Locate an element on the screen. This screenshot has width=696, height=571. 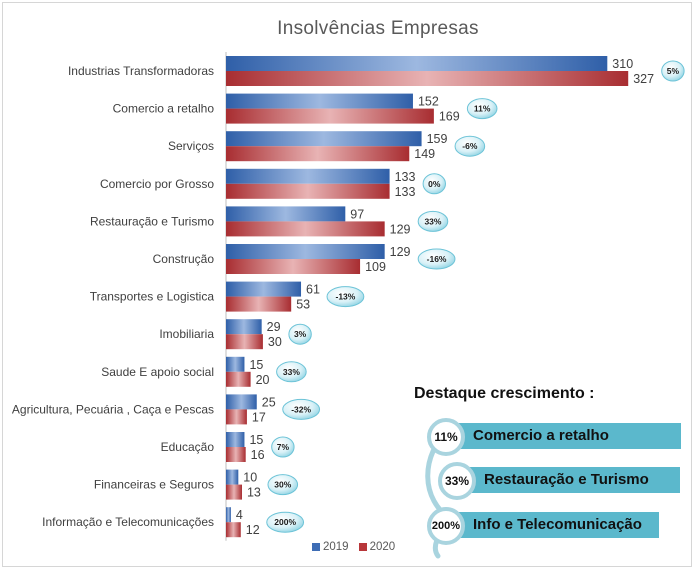
highlight-bar-1: Comercio a retalho is located at coordinates (564, 436).